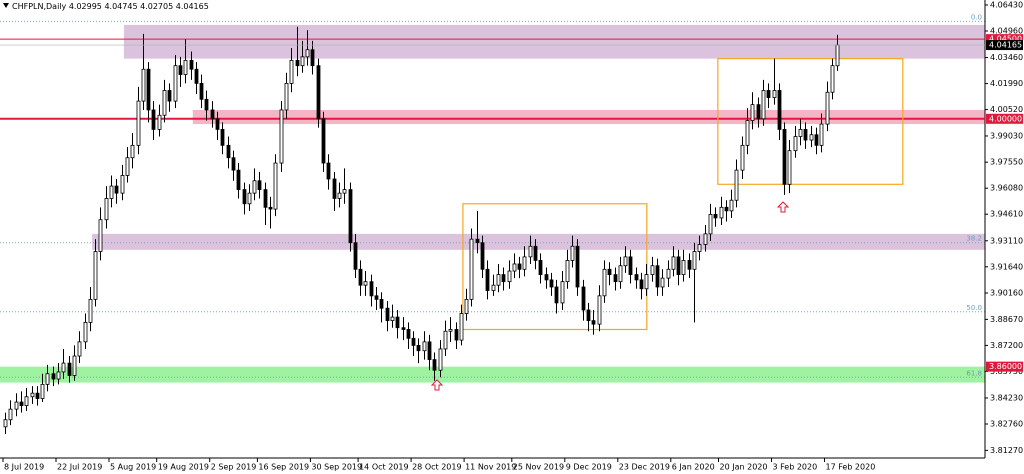 Image resolution: width=1024 pixels, height=474 pixels. Describe the element at coordinates (383, 467) in the screenshot. I see `x-tick-label: 14 Oct 2019` at that location.